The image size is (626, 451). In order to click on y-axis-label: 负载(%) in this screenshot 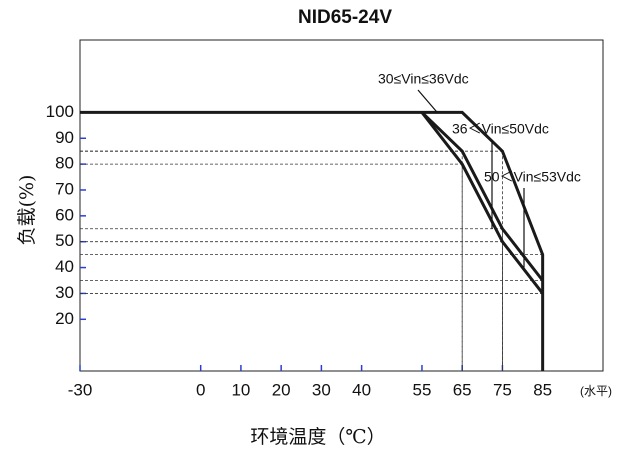, I will do `click(27, 210)`.